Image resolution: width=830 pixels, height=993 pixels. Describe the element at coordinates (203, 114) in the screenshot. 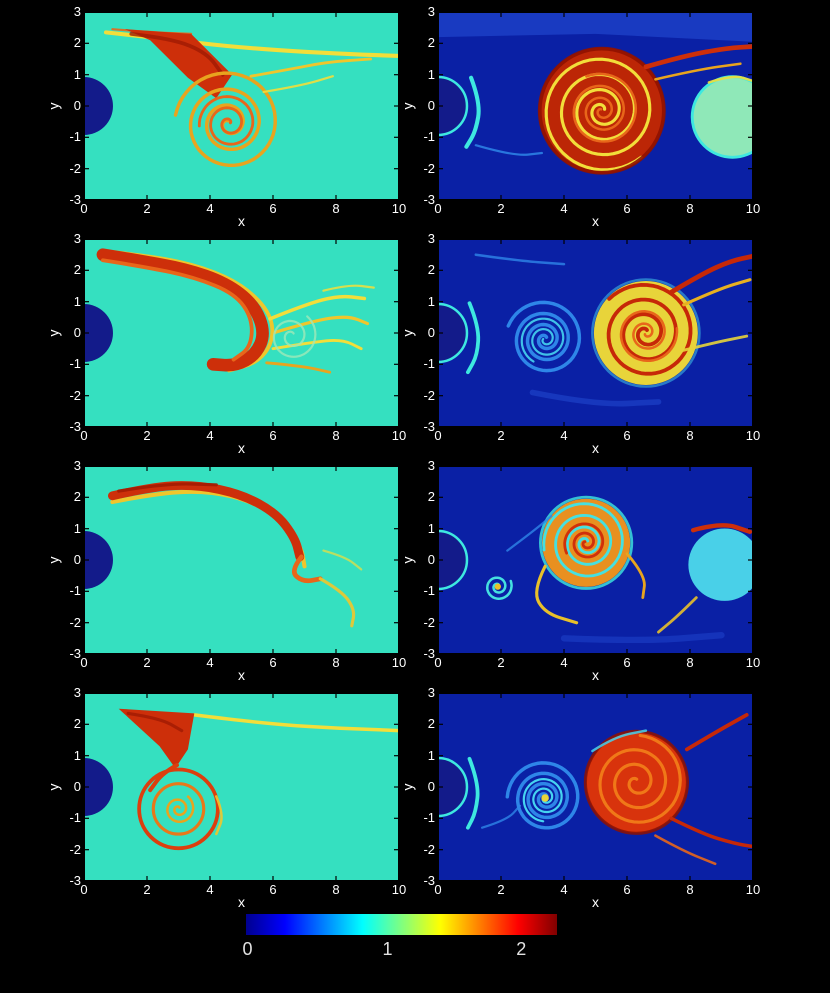

I see `subplot-row1-left: y 3 2 1 0 -1 -2 -3 0 2 4 6 8 10 x` at that location.